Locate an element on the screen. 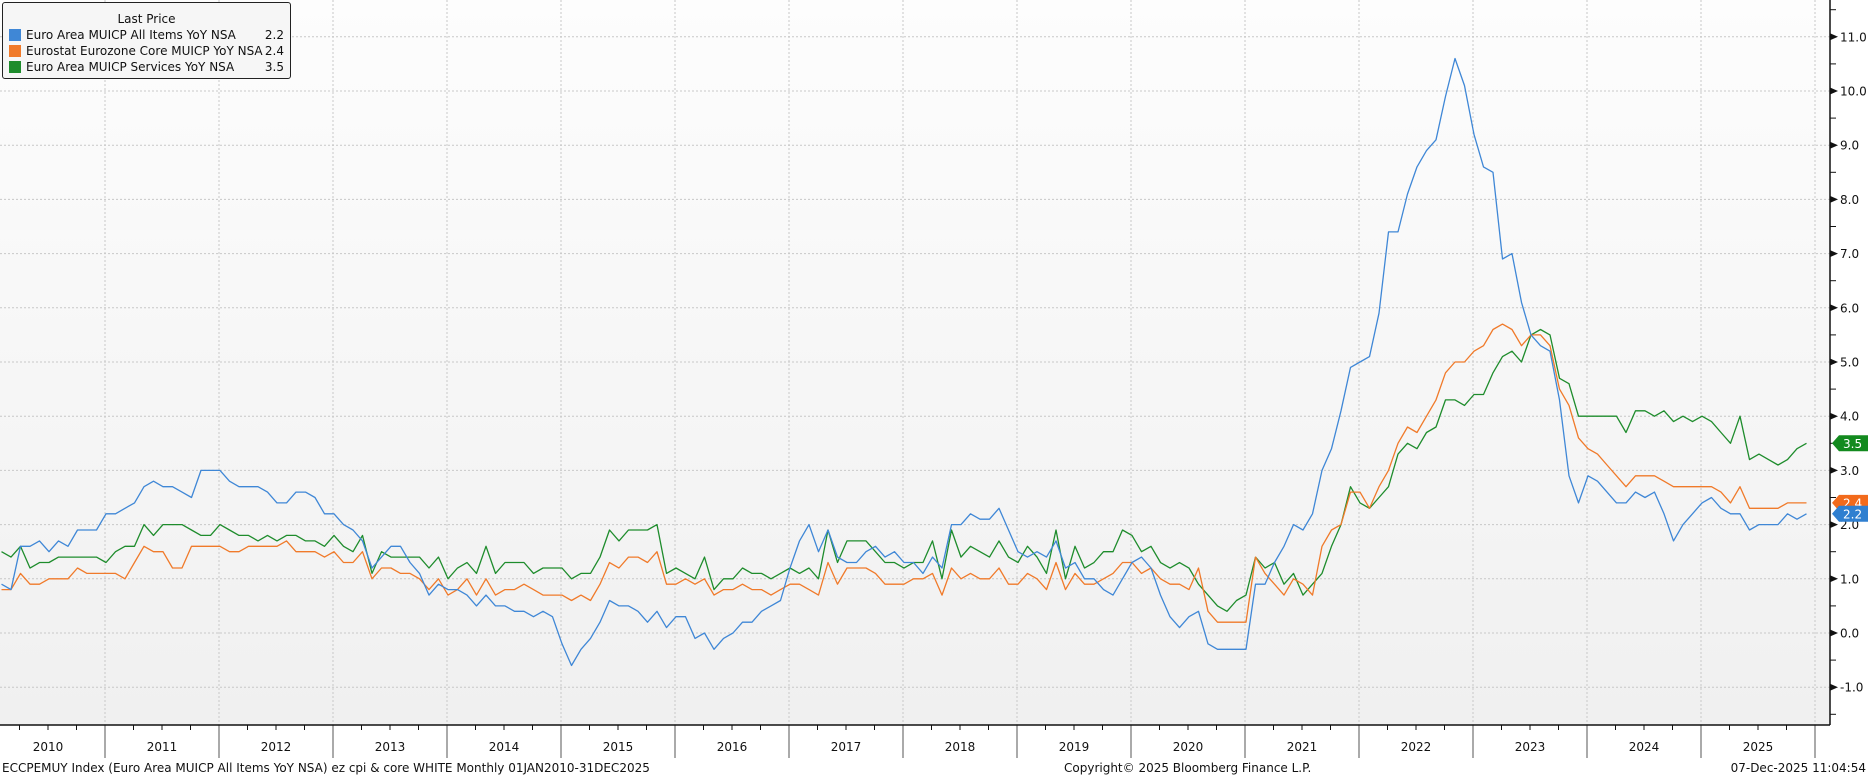  x-tick-label: 2022 is located at coordinates (1416, 747).